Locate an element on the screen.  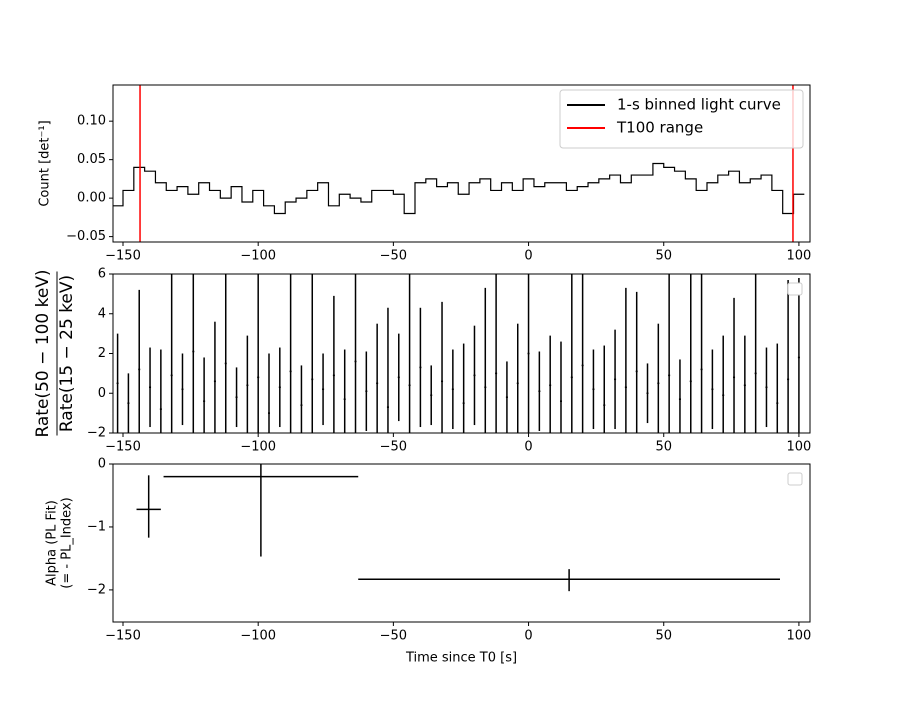
legend-label: T100 range is located at coordinates (659, 128).